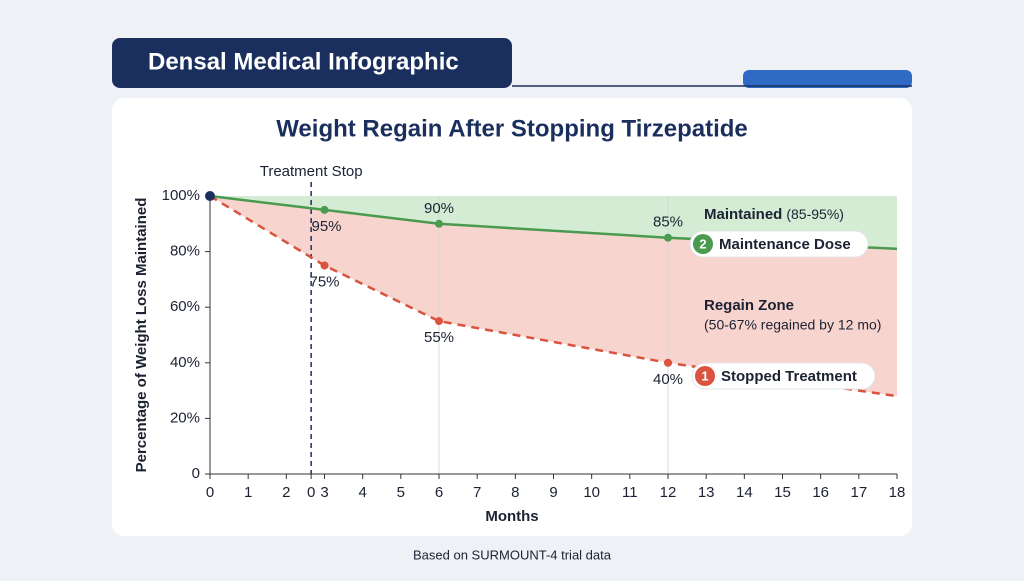  I want to click on x-tick-label: 6, so click(439, 492).